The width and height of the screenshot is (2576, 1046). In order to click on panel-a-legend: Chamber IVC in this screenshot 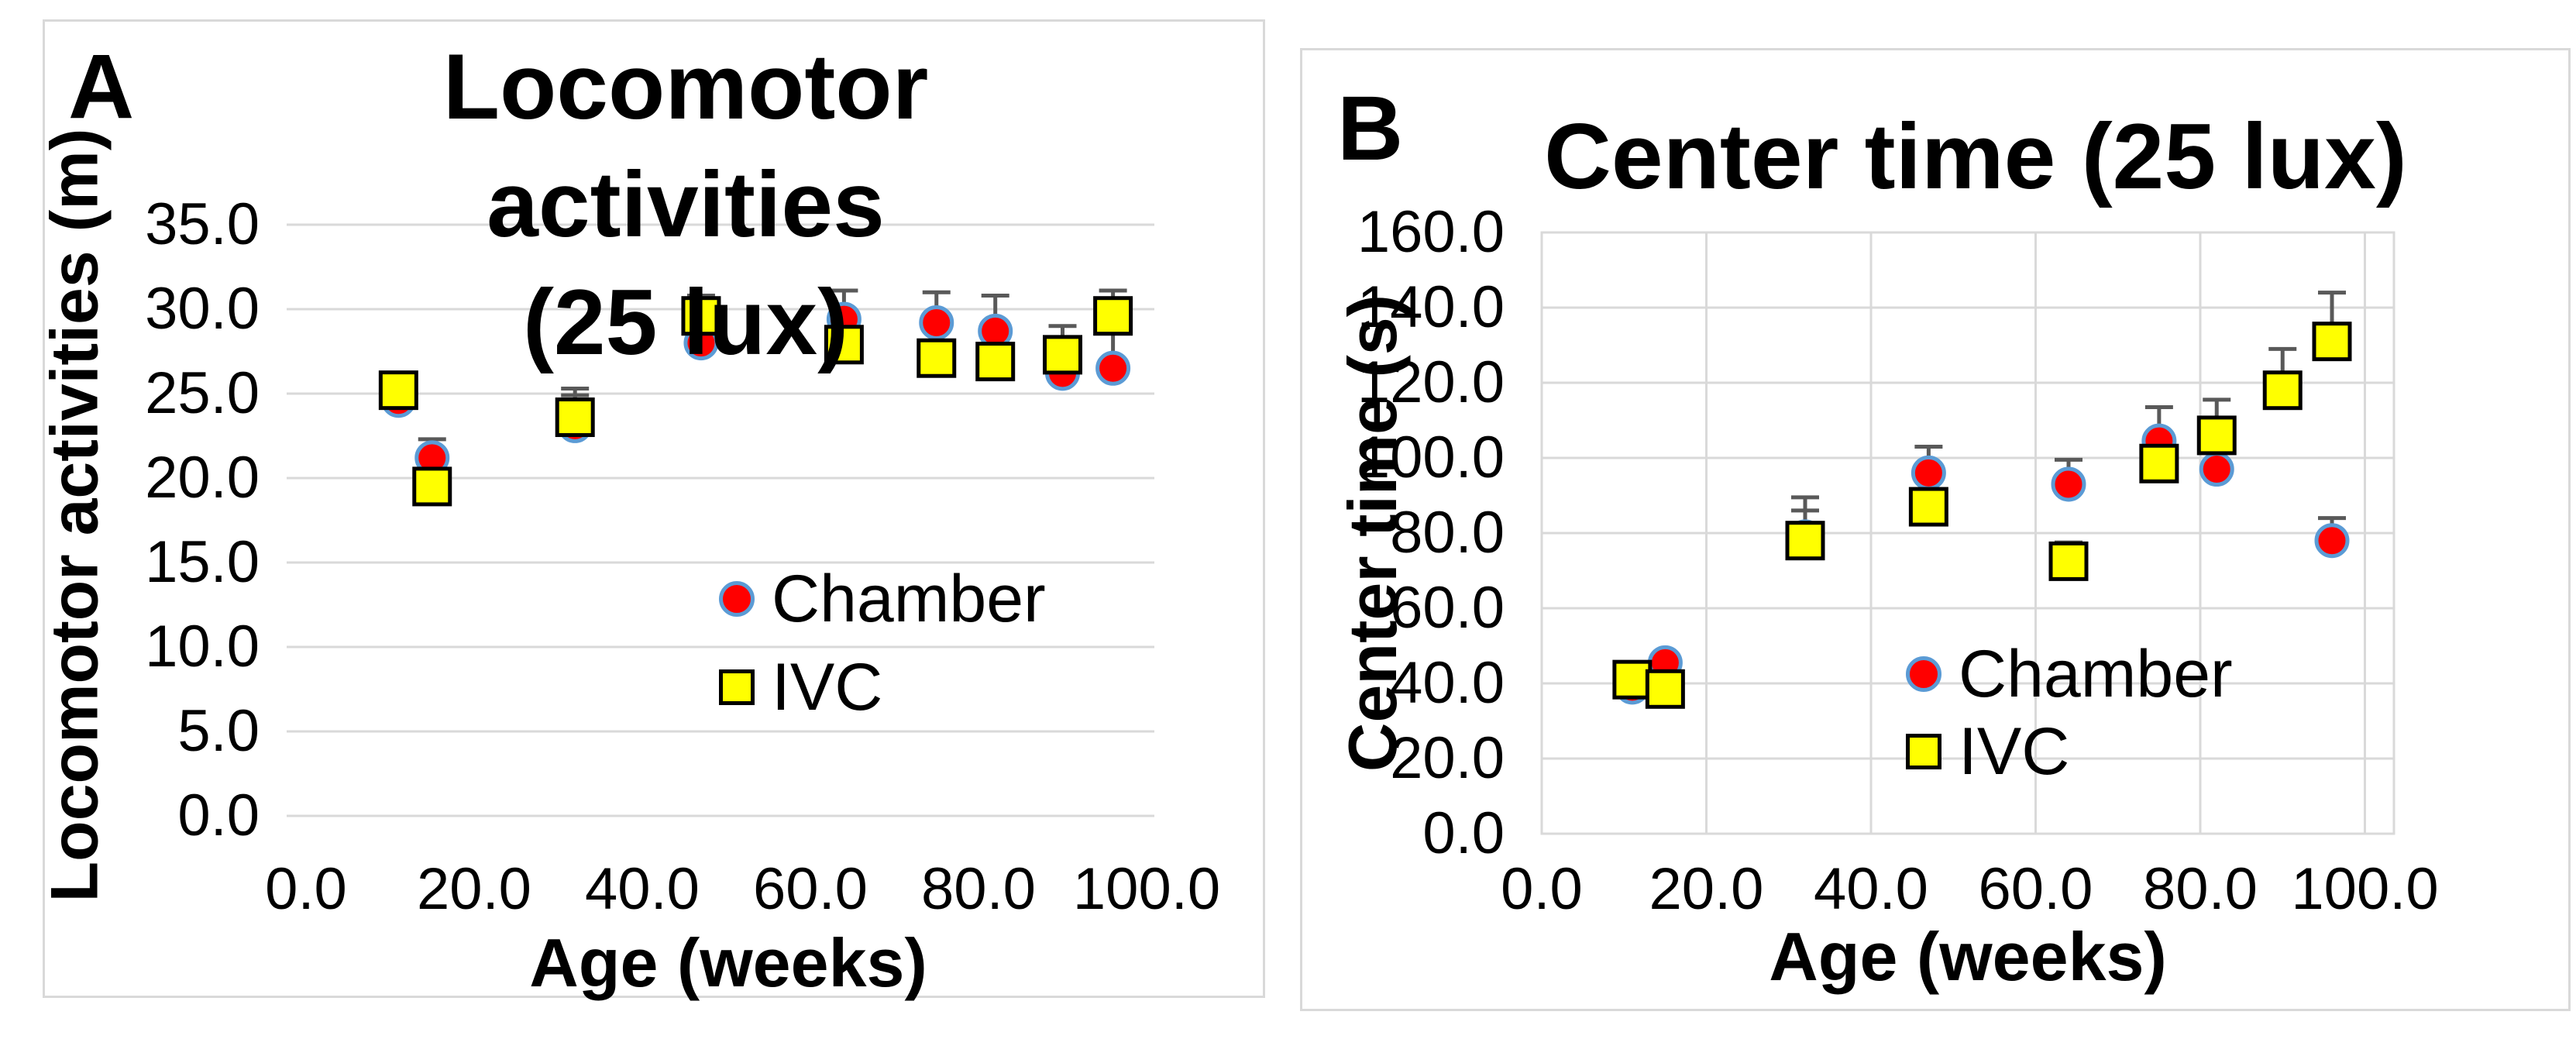, I will do `click(882, 643)`.